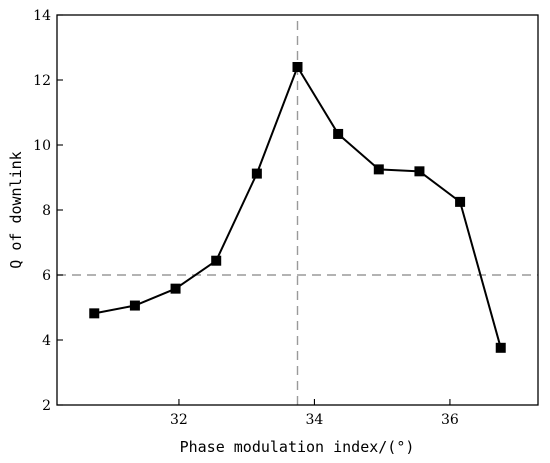 Image resolution: width=550 pixels, height=463 pixels. I want to click on y-tick-label: 4, so click(46, 341).